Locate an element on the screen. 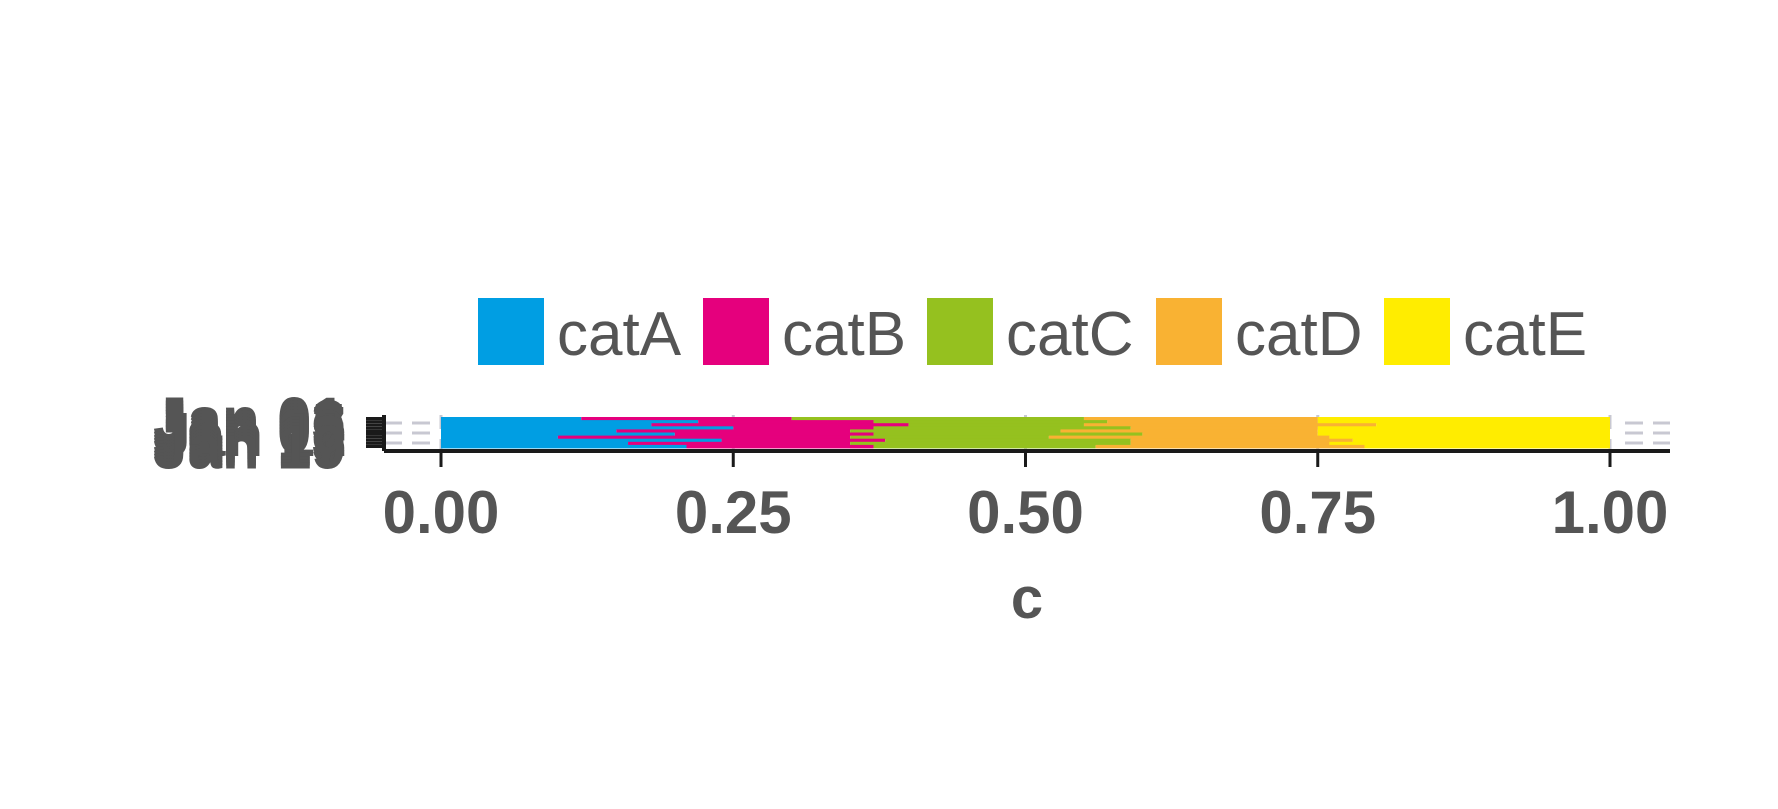 This screenshot has height=809, width=1778. y-tick-label-4: Jan 09 is located at coordinates (249, 432).